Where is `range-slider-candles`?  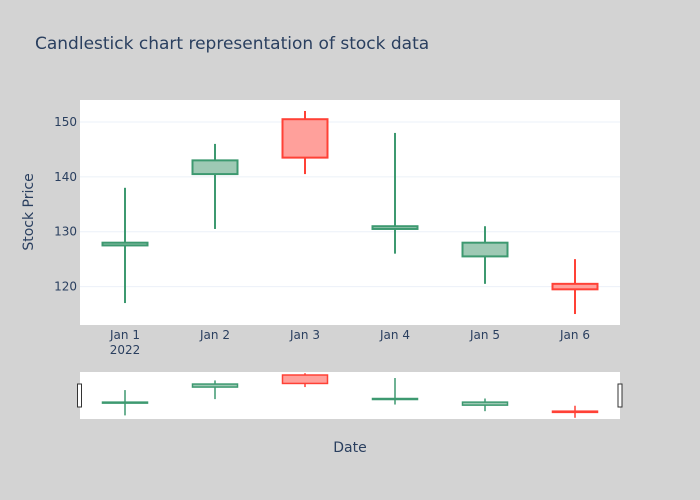
range-slider-candles is located at coordinates (350, 395).